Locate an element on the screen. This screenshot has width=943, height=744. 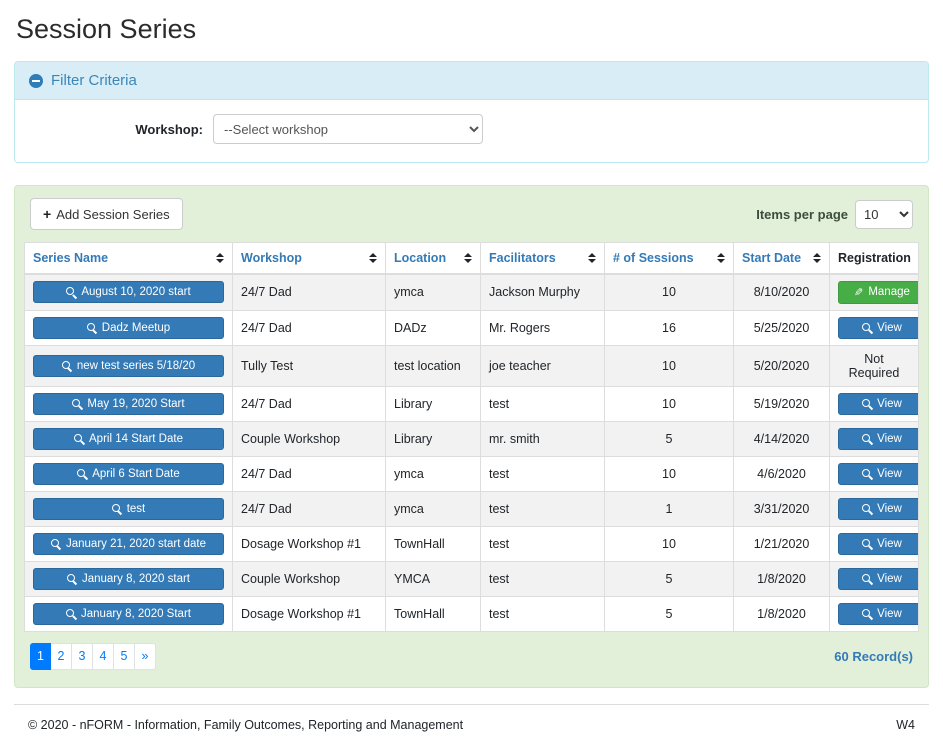
series-name-cell: new test series 5/18/20 is located at coordinates (128, 366).